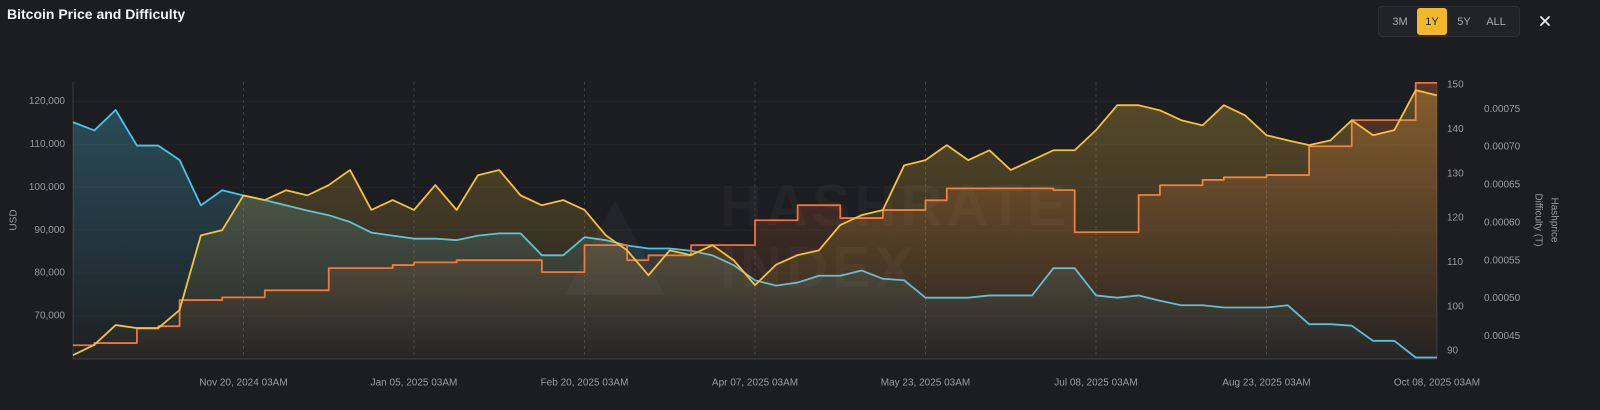  What do you see at coordinates (1432, 21) in the screenshot?
I see `range-button: 1Y` at bounding box center [1432, 21].